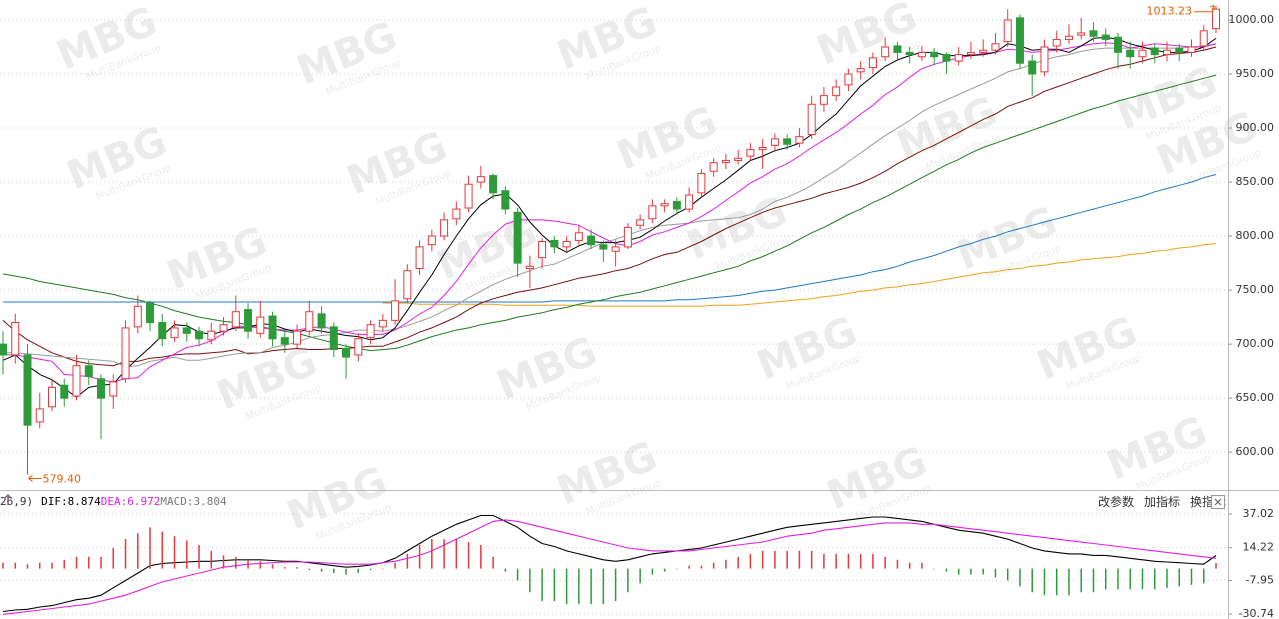 Image resolution: width=1279 pixels, height=619 pixels. Describe the element at coordinates (210, 501) in the screenshot. I see `legend-value: 3.804` at that location.